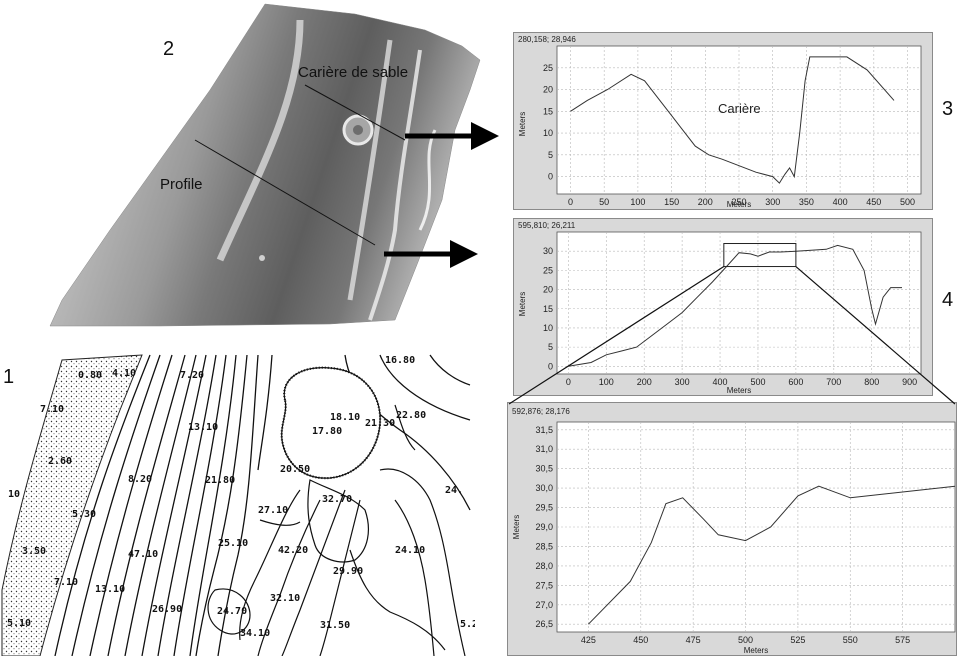  I want to click on x-tick-label: 550, so click(850, 640).